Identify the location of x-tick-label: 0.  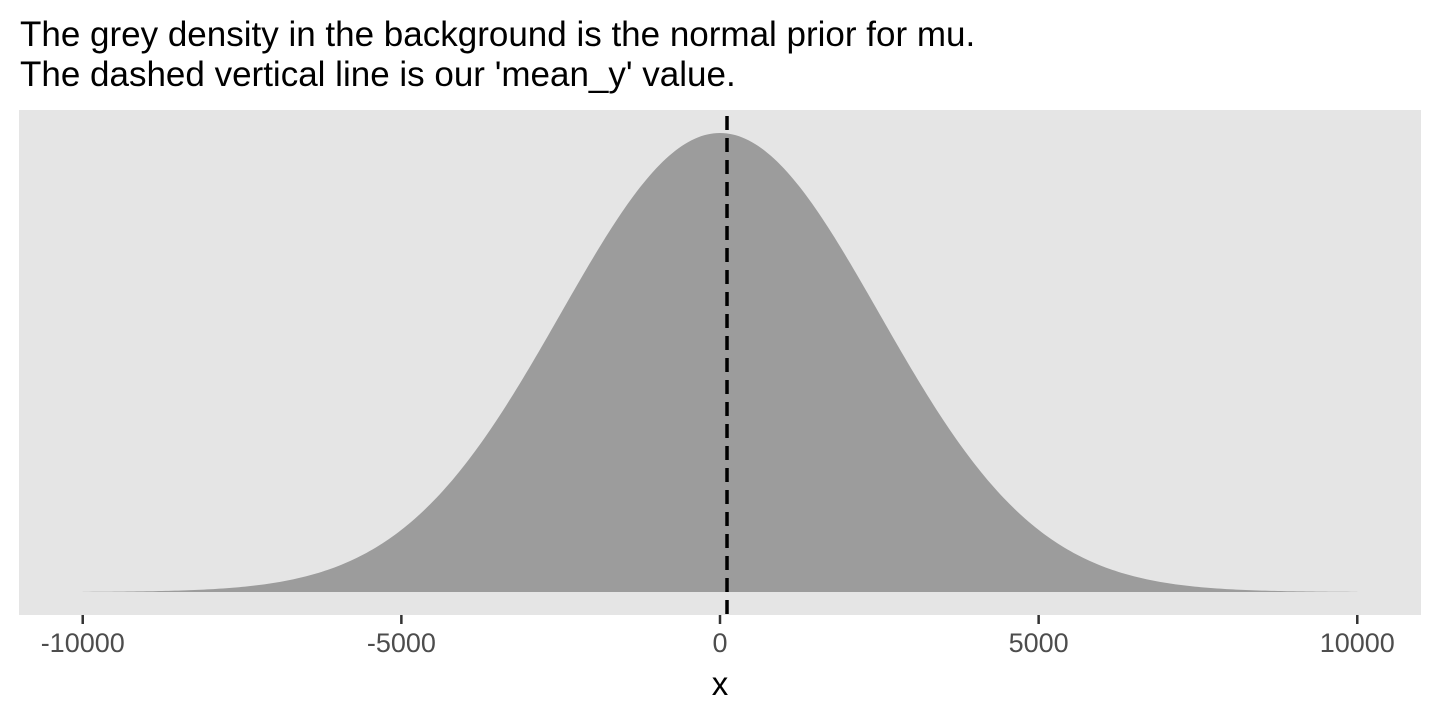
(719, 643).